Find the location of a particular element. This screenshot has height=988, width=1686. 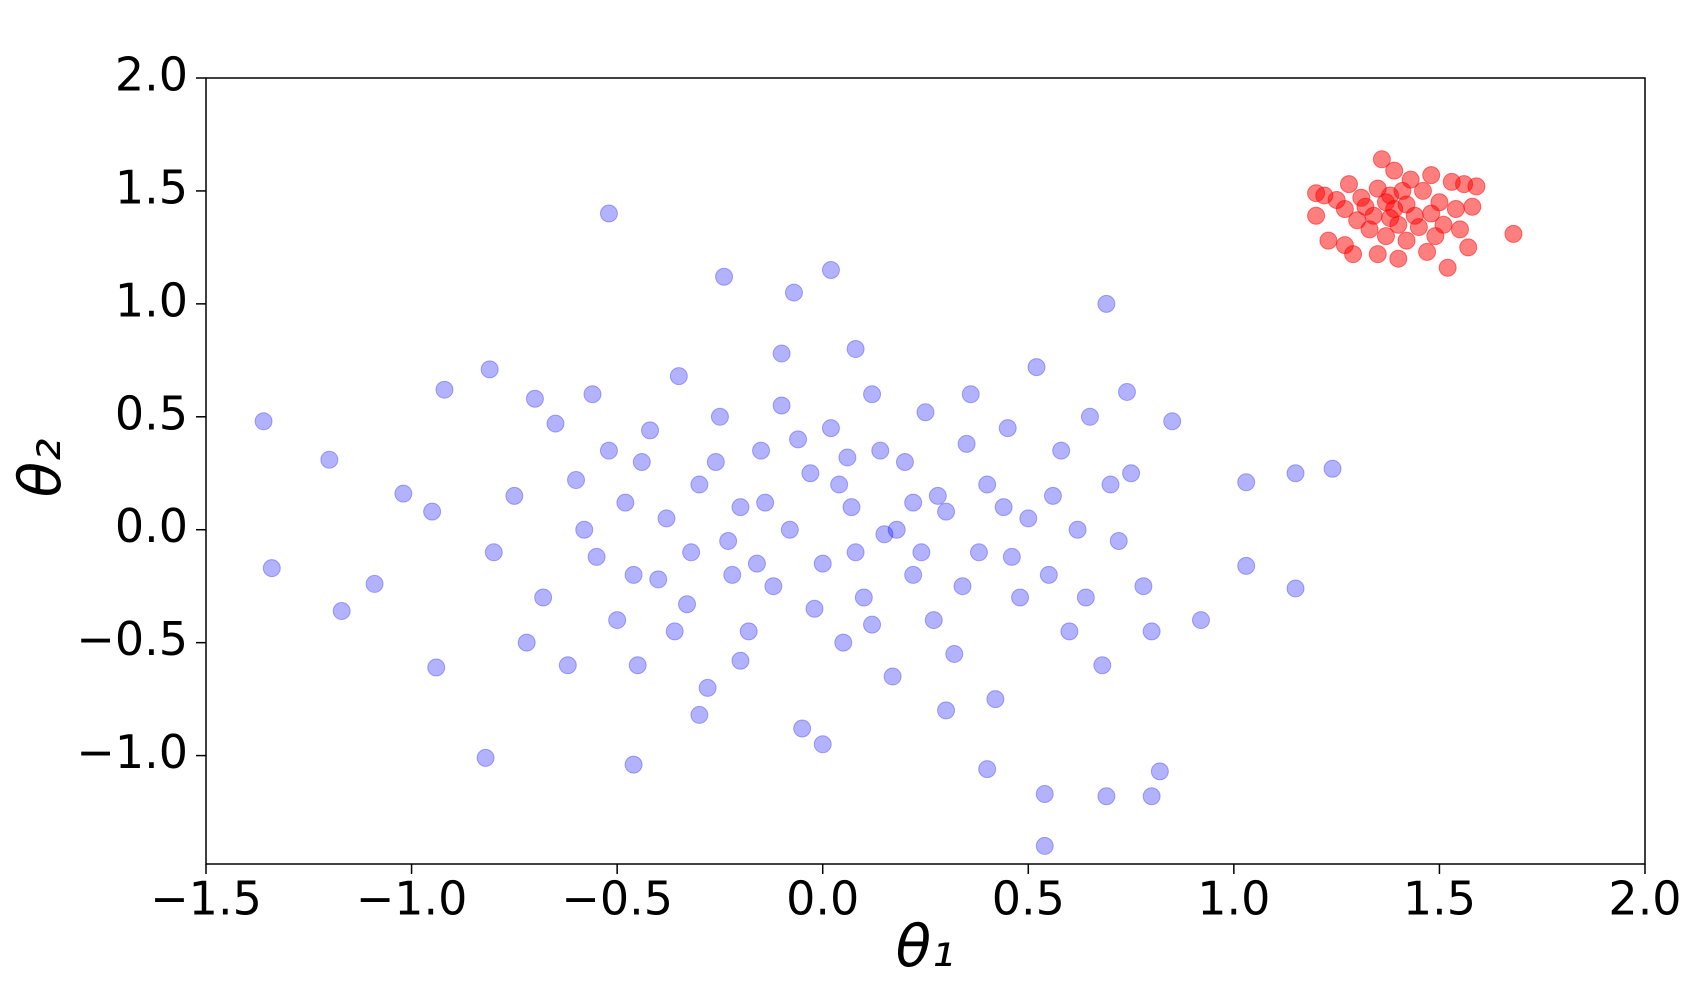

x-tick-label: 1.0 is located at coordinates (1233, 899).